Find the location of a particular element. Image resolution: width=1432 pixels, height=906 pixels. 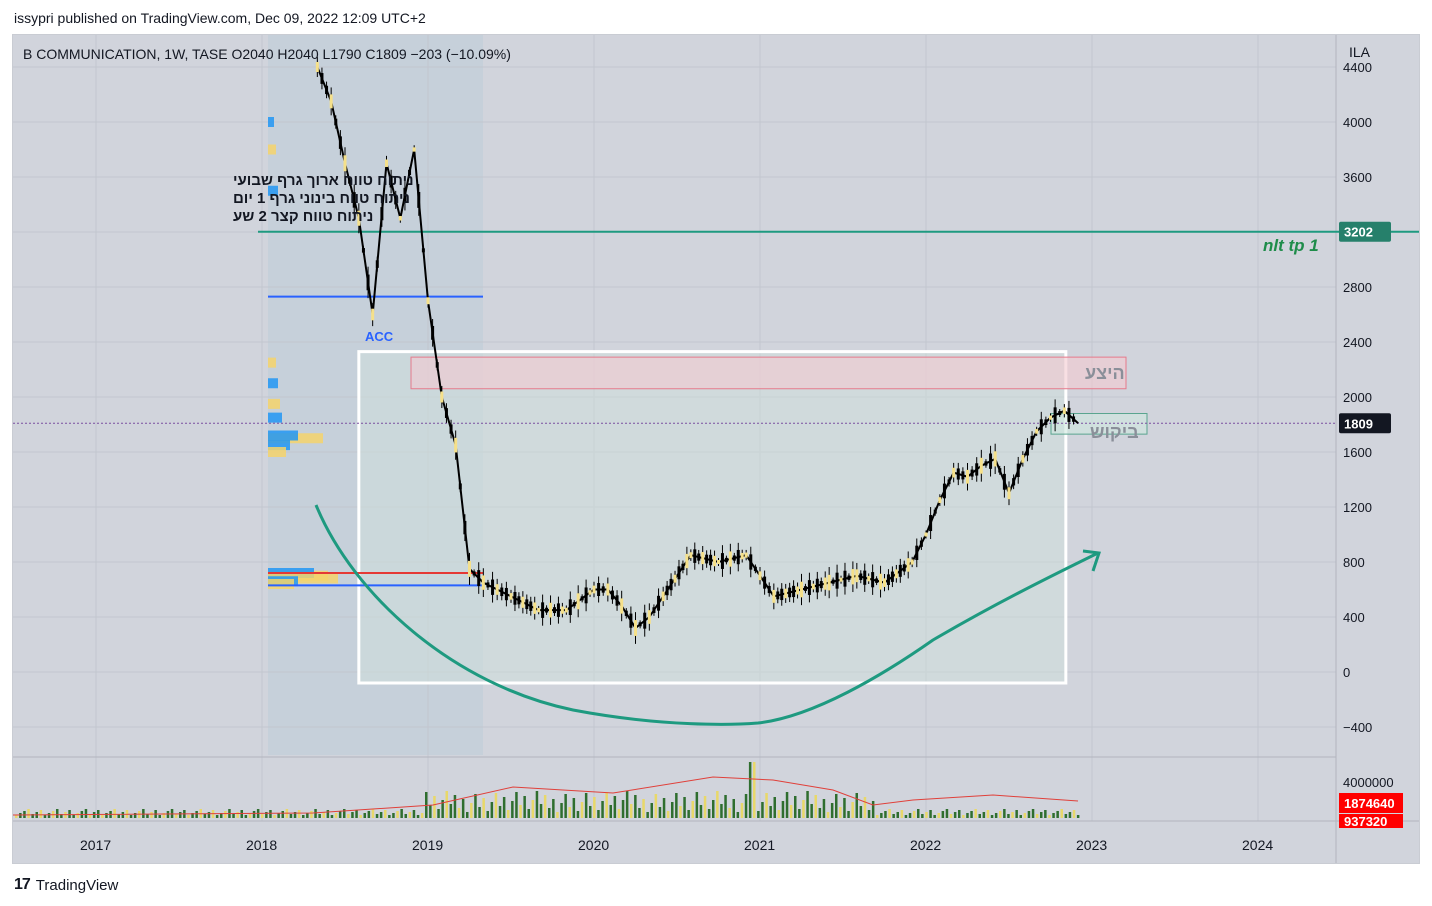

x-tick-label: 2024 is located at coordinates (1257, 845).